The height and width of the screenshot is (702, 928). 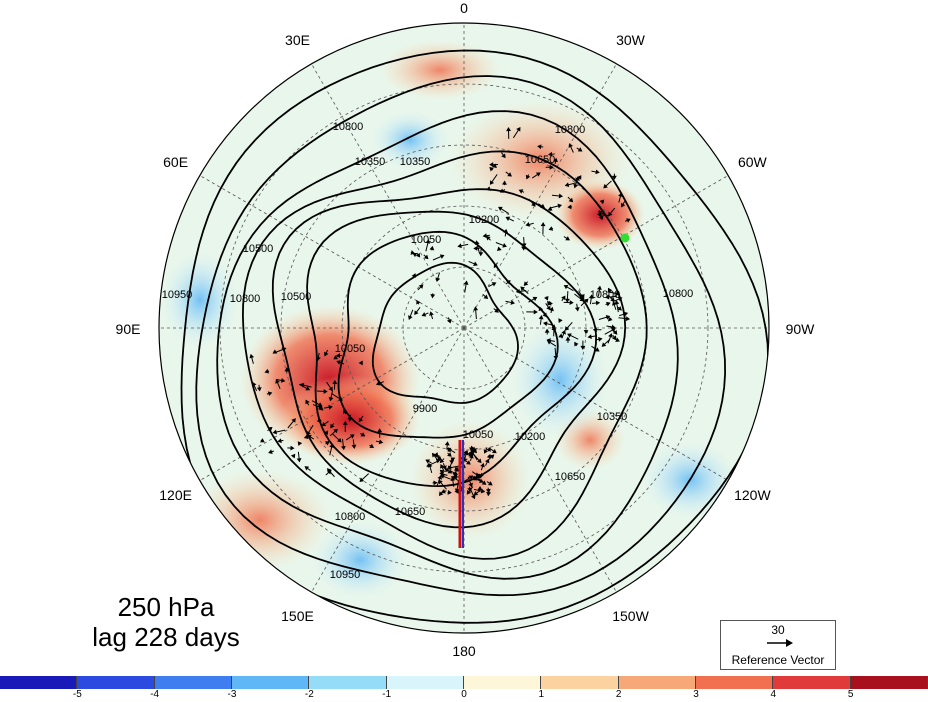 I want to click on colorbar-tick-label: -5, so click(x=77, y=694).